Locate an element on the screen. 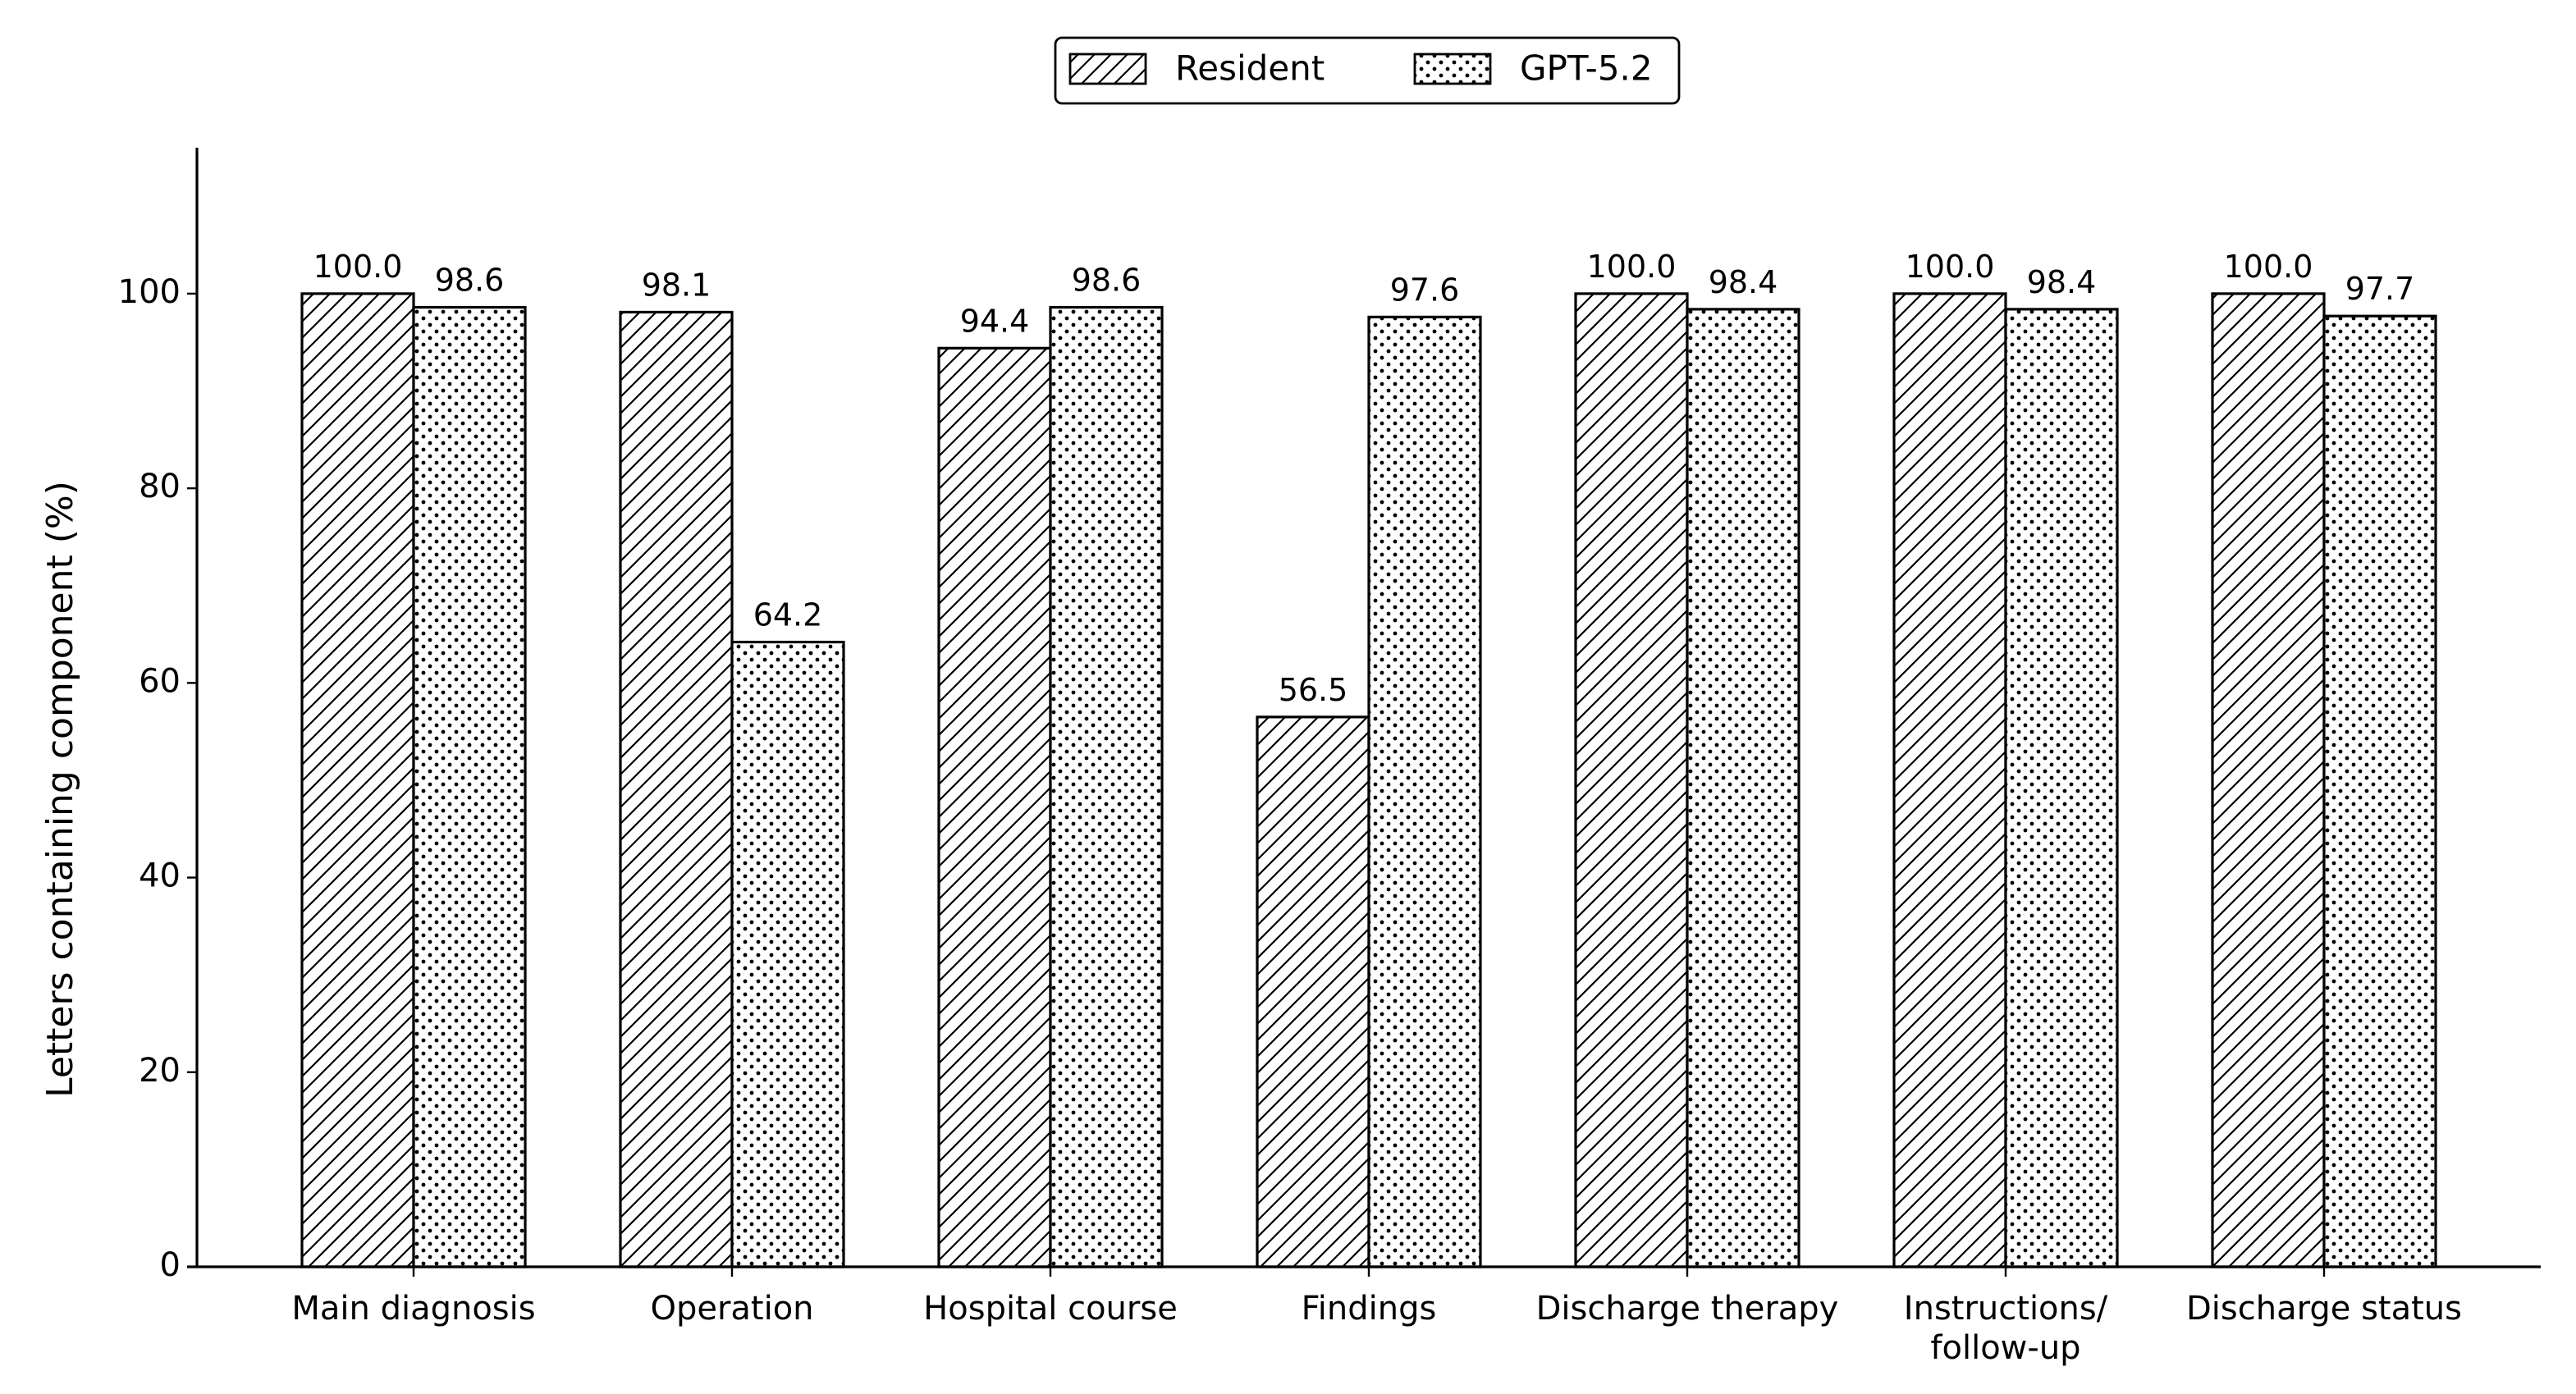 The image size is (2576, 1394). legend: Resident GPT-5.2 is located at coordinates (1367, 70).